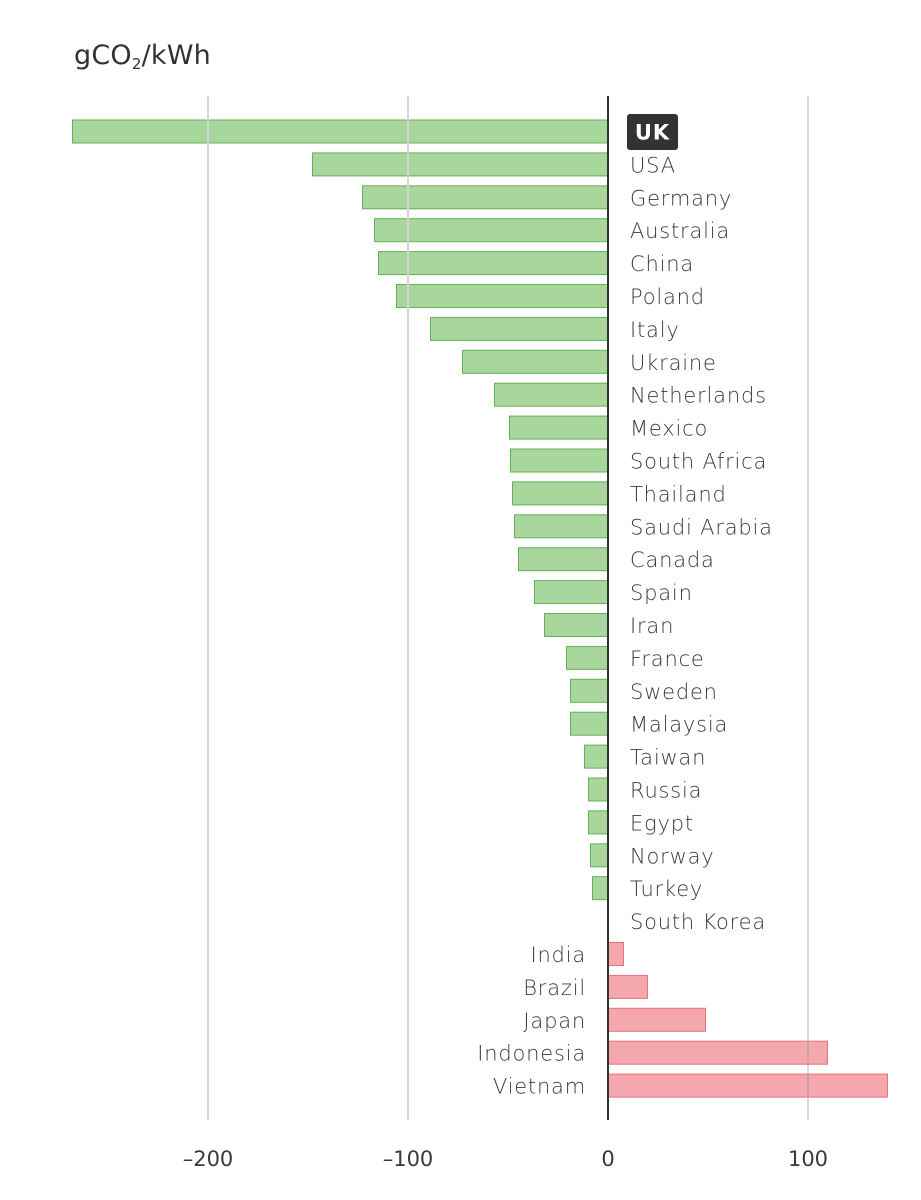 This screenshot has width=921, height=1200. Describe the element at coordinates (531, 1054) in the screenshot. I see `category-label-indonesia: Indonesia` at that location.